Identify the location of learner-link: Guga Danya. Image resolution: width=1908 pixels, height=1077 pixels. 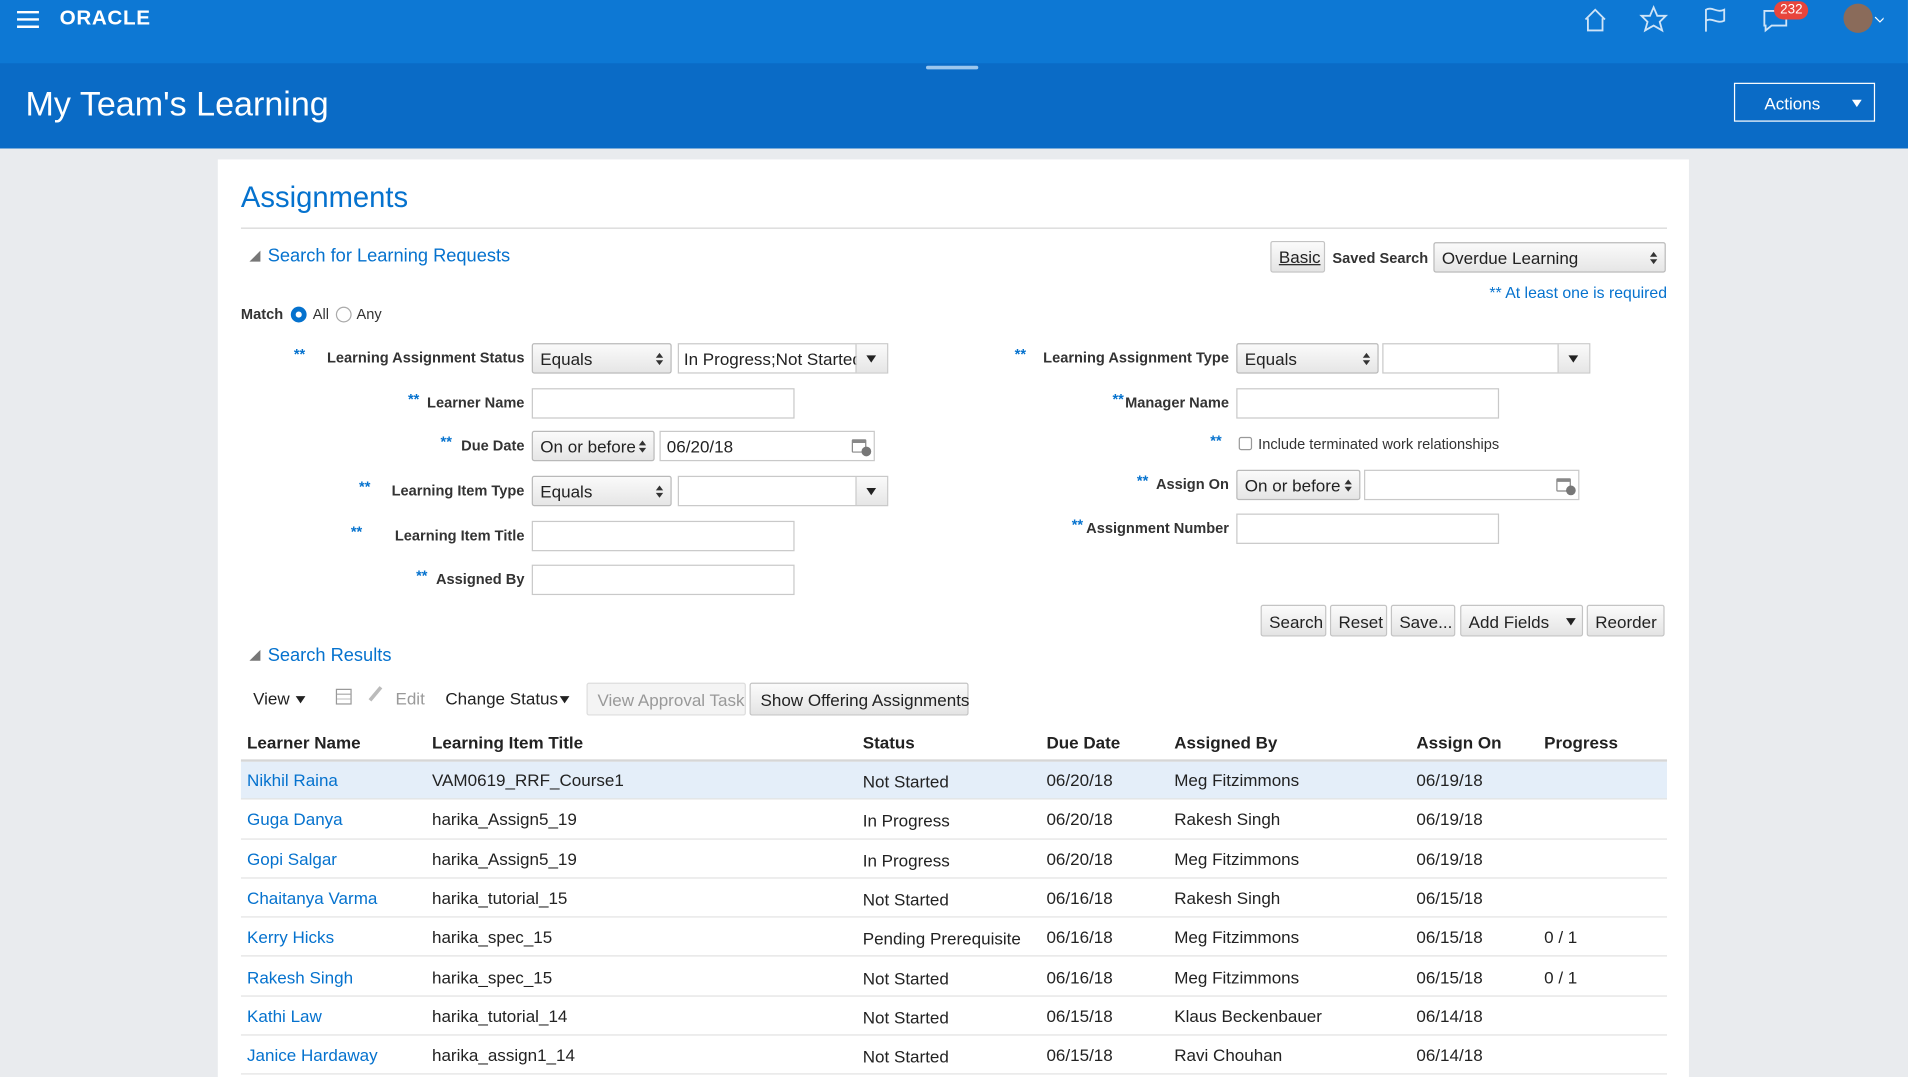
(295, 819).